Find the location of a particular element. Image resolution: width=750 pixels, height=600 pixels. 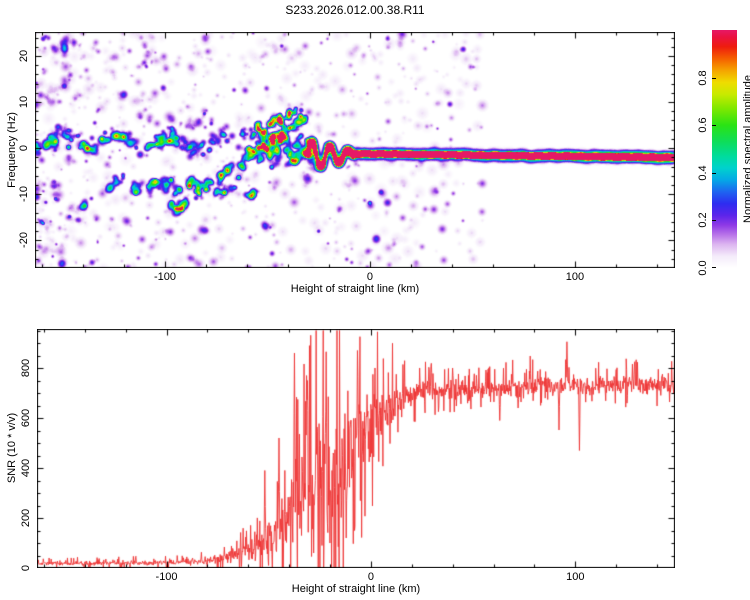

spectrogram-y-tick-label: 10 is located at coordinates (24, 102).